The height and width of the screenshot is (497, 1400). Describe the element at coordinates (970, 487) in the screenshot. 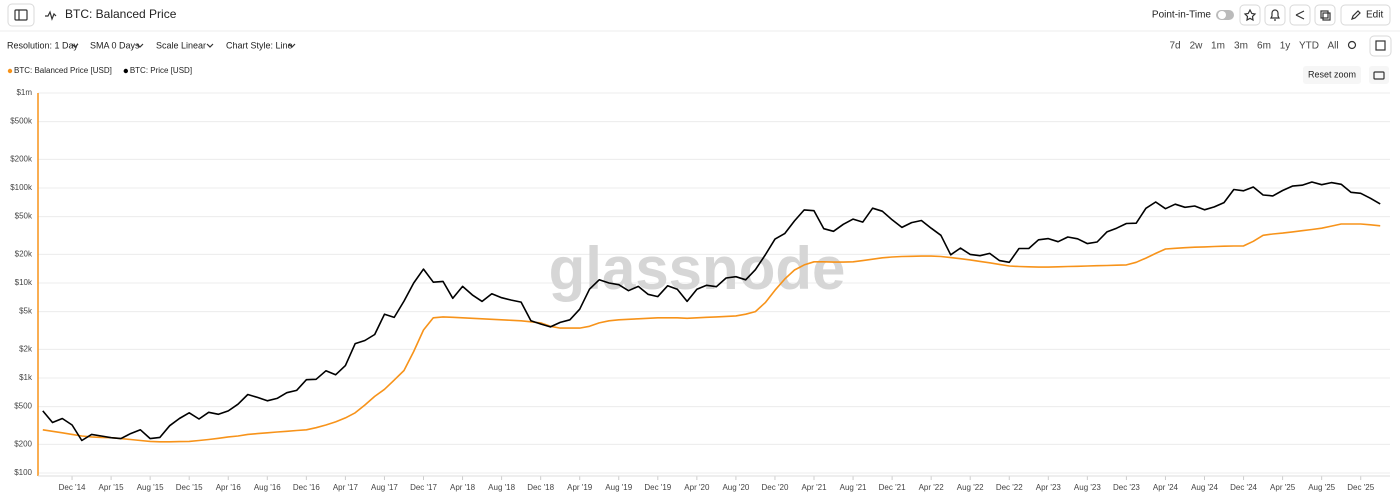

I see `x-tick-label: Aug '22` at that location.